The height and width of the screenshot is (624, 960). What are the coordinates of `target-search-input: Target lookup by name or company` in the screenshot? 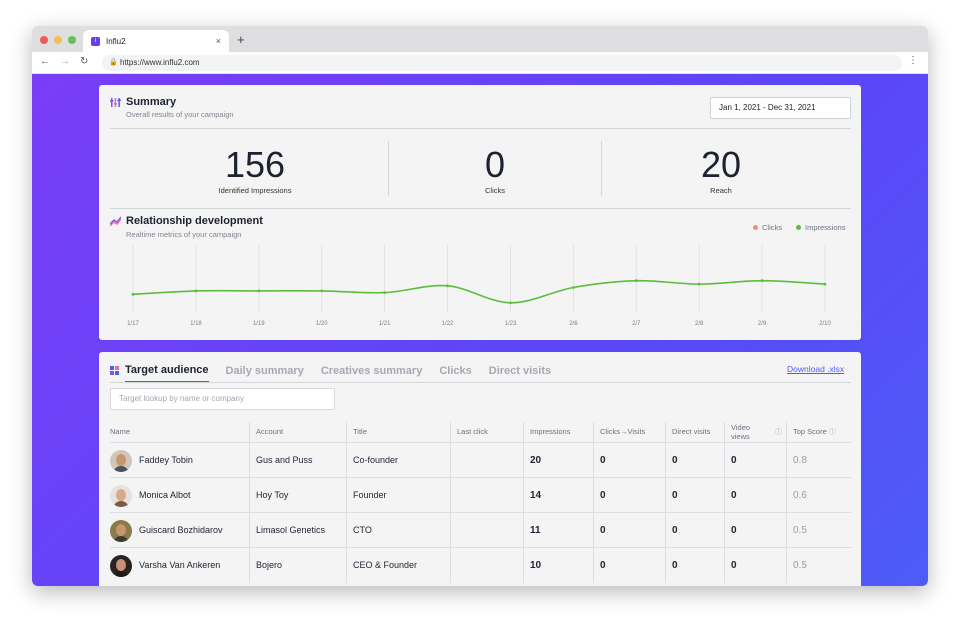 It's located at (222, 399).